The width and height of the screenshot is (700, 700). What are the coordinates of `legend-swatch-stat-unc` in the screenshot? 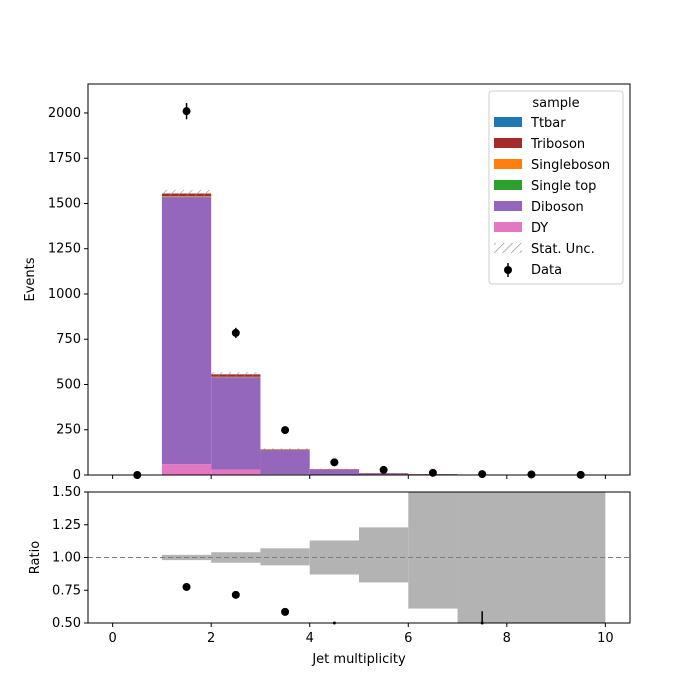 It's located at (508, 248).